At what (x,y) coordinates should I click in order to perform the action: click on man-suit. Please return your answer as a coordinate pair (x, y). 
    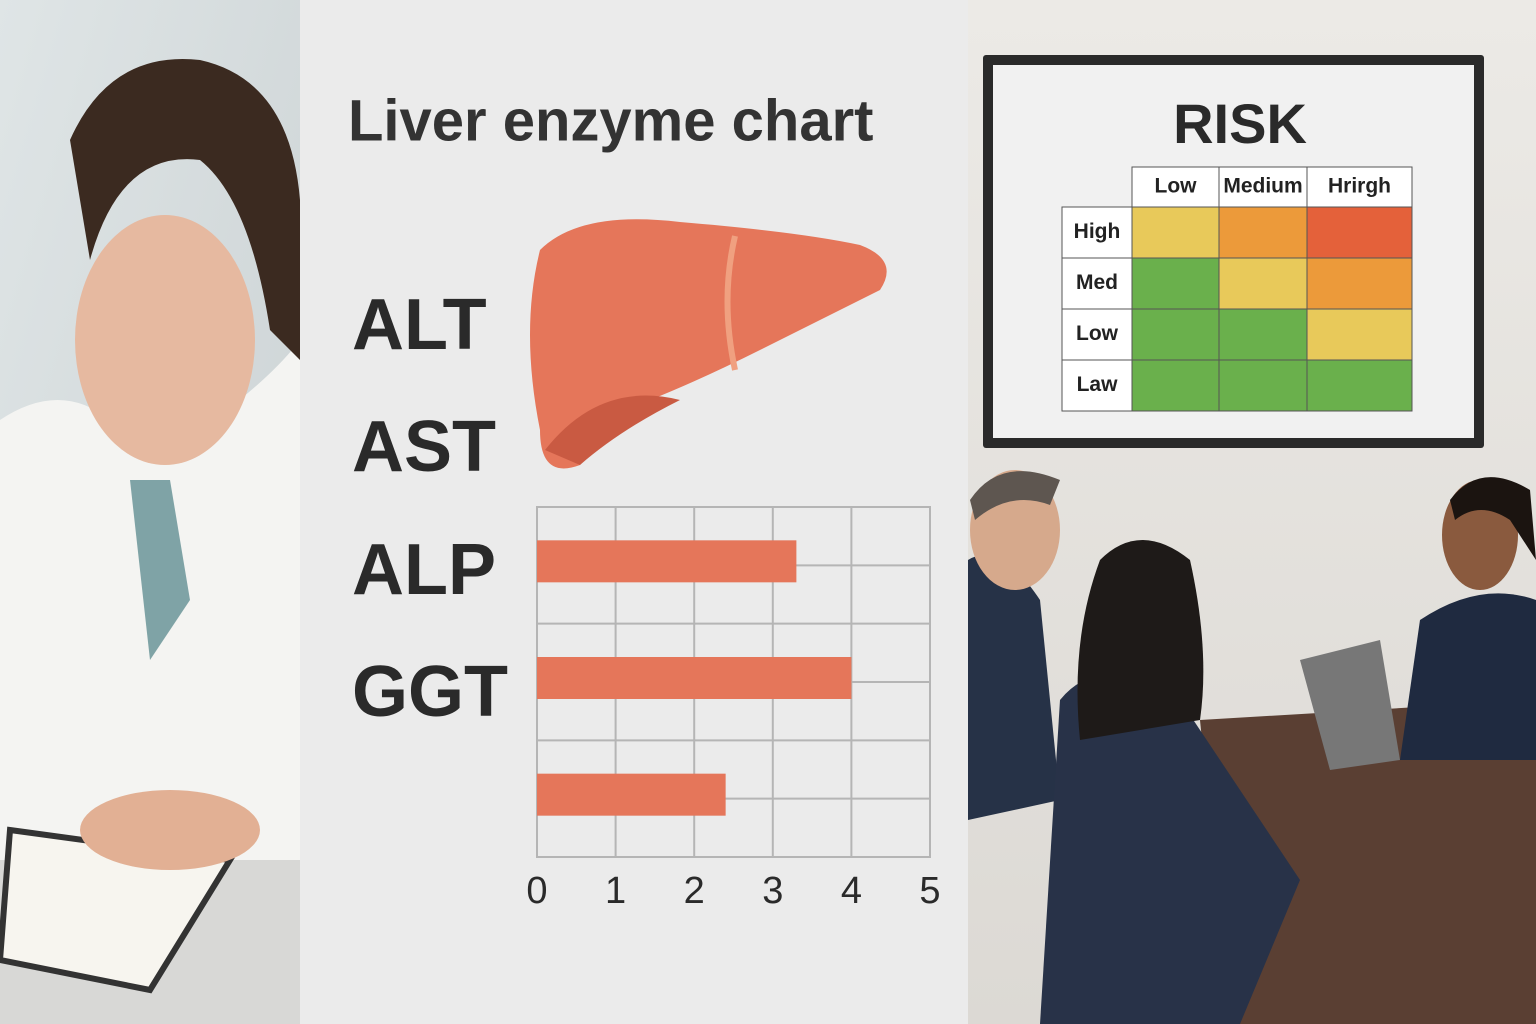
    Looking at the image, I should click on (1014, 687).